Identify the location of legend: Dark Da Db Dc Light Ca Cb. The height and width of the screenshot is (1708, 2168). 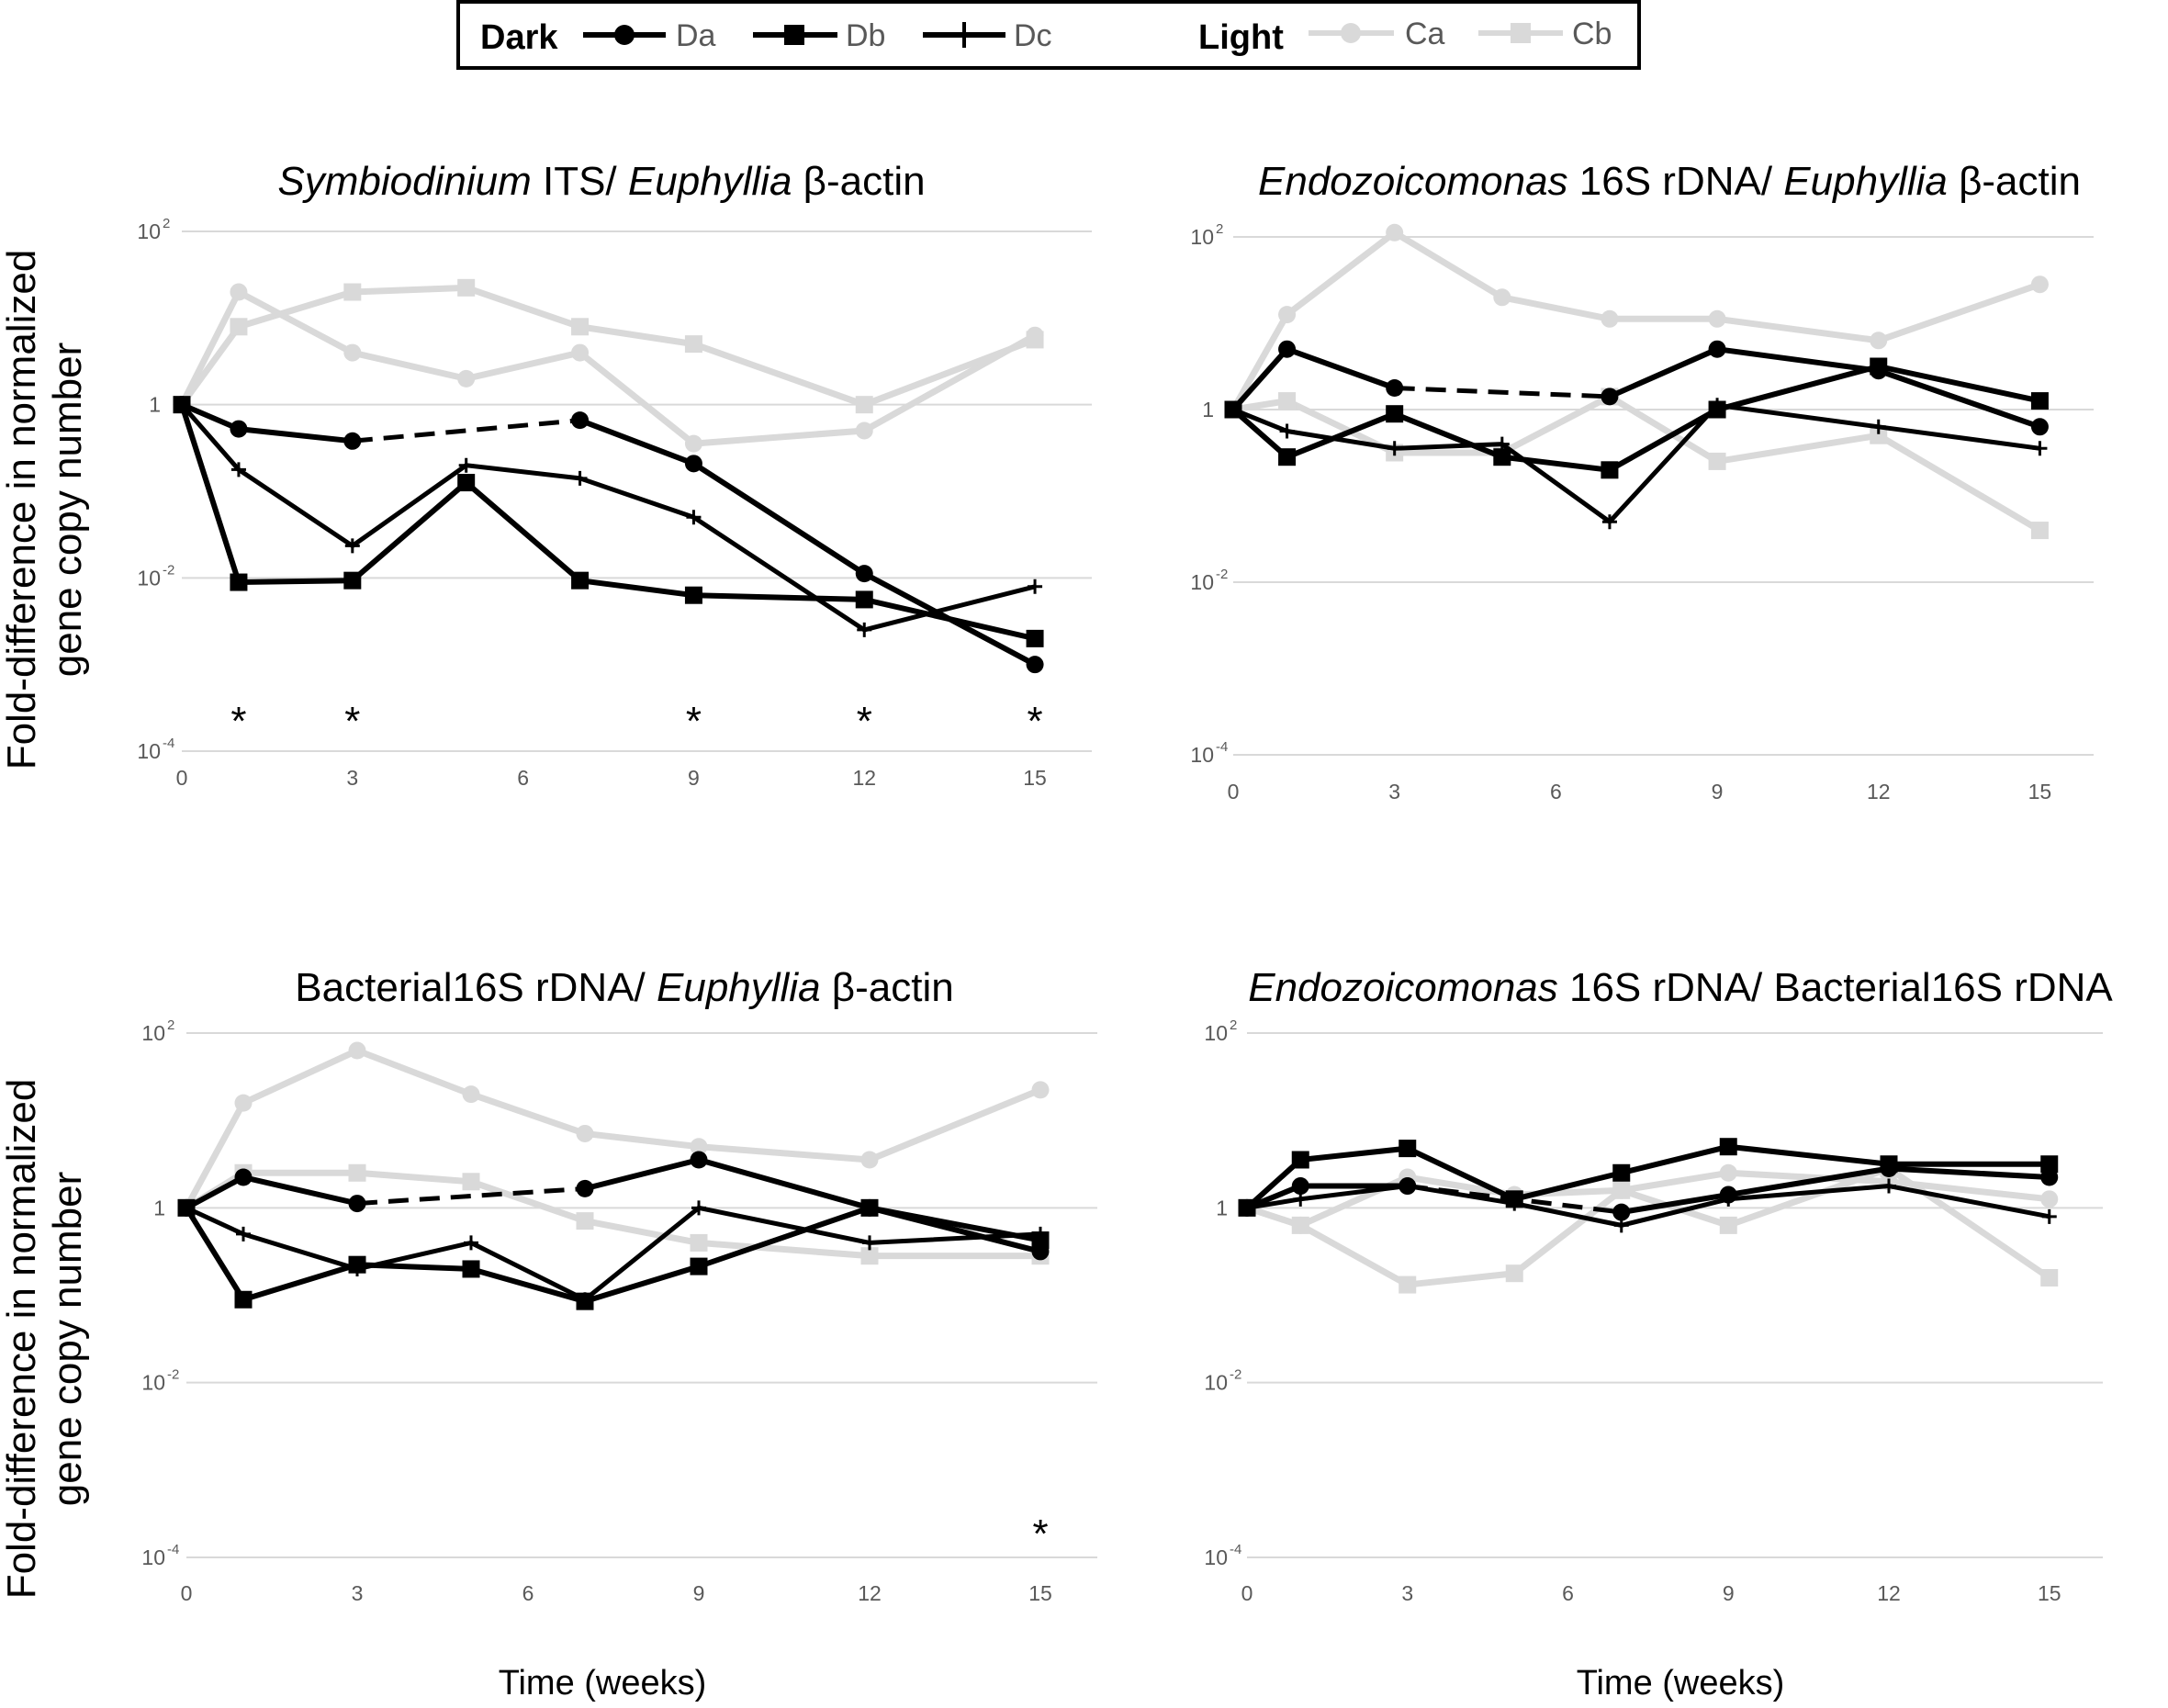
(1048, 35).